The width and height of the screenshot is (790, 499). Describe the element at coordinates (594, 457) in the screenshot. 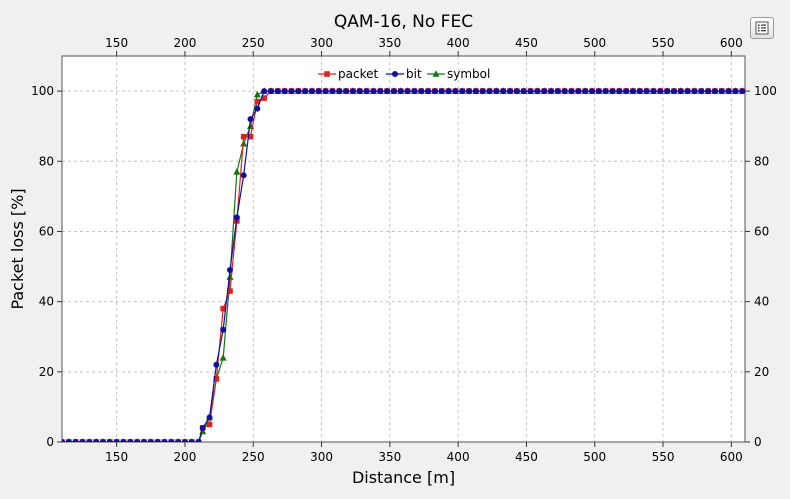

I see `x-tick-label-bottom: 500` at that location.